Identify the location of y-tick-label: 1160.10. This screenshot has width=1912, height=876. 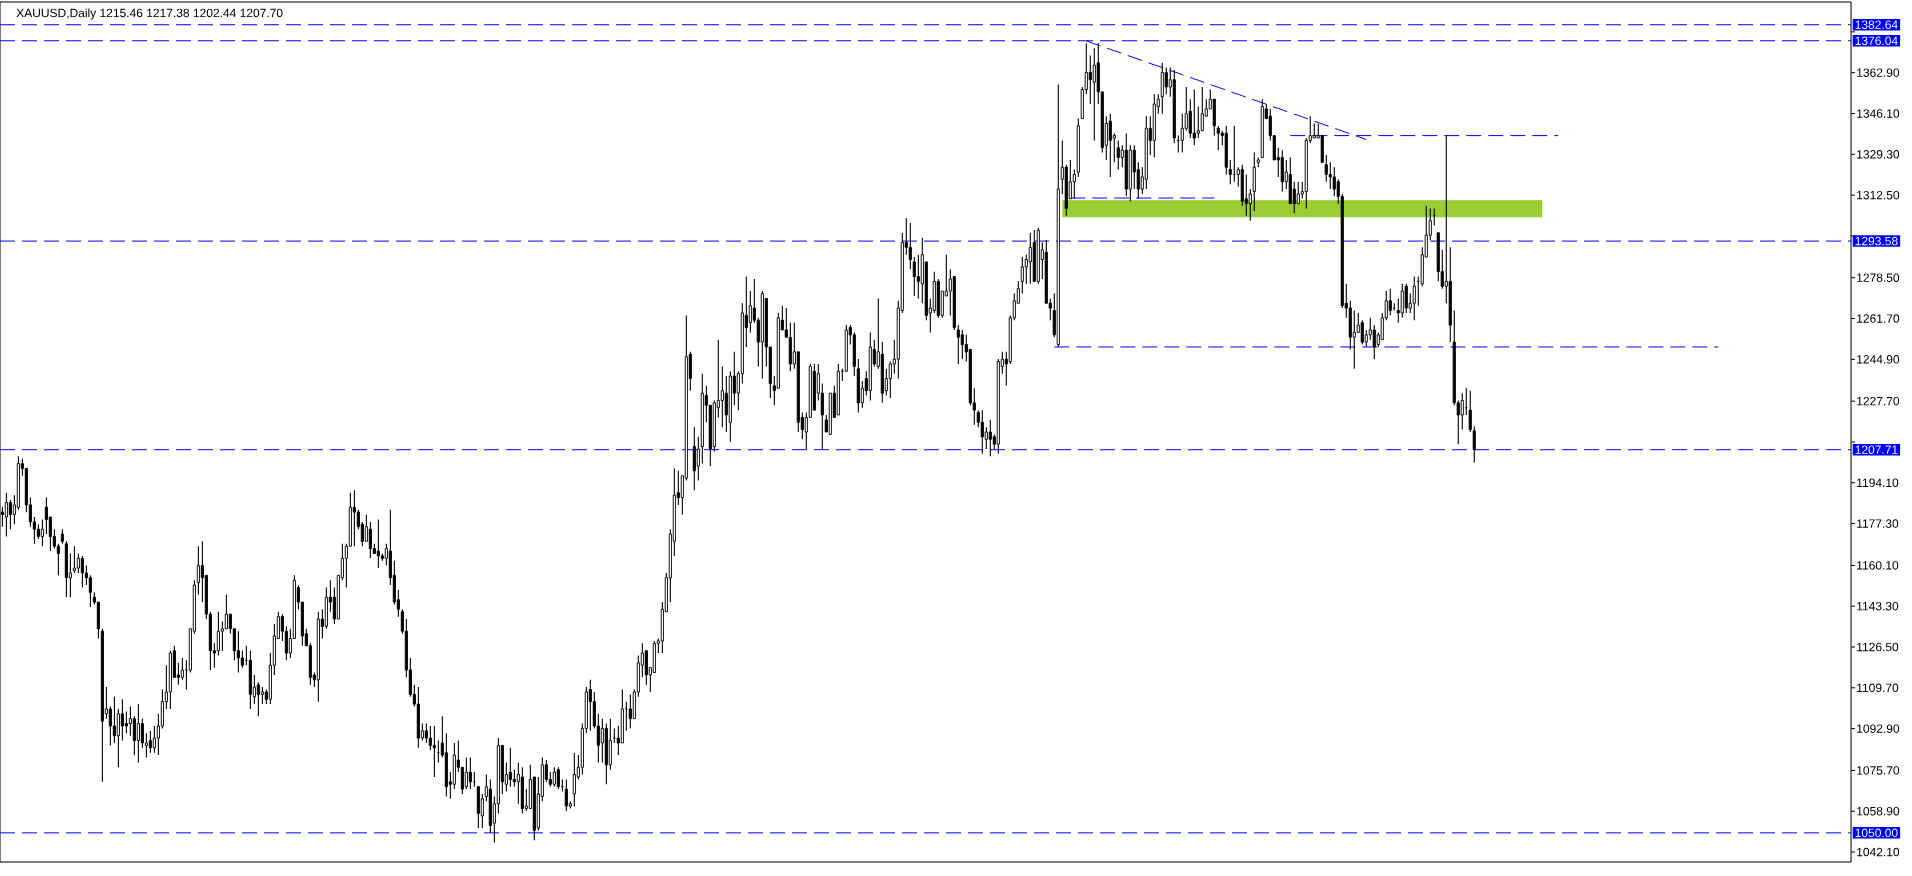
(1878, 565).